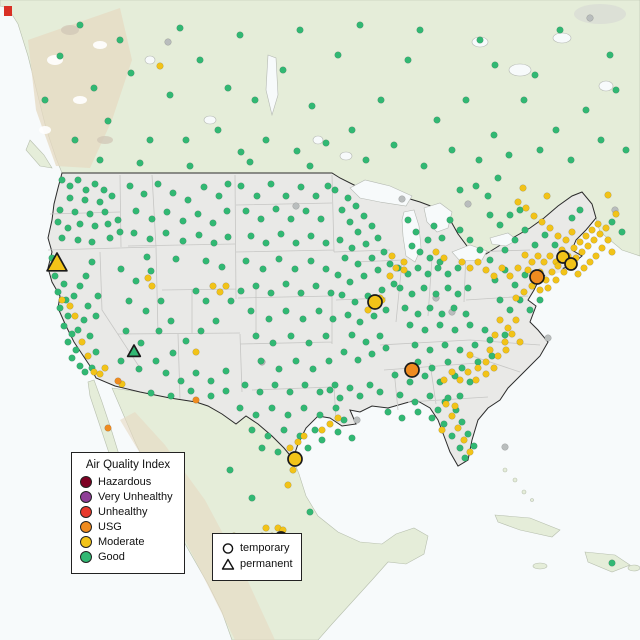 The width and height of the screenshot is (640, 640). Describe the element at coordinates (375, 302) in the screenshot. I see `highlighted-station-circle` at that location.